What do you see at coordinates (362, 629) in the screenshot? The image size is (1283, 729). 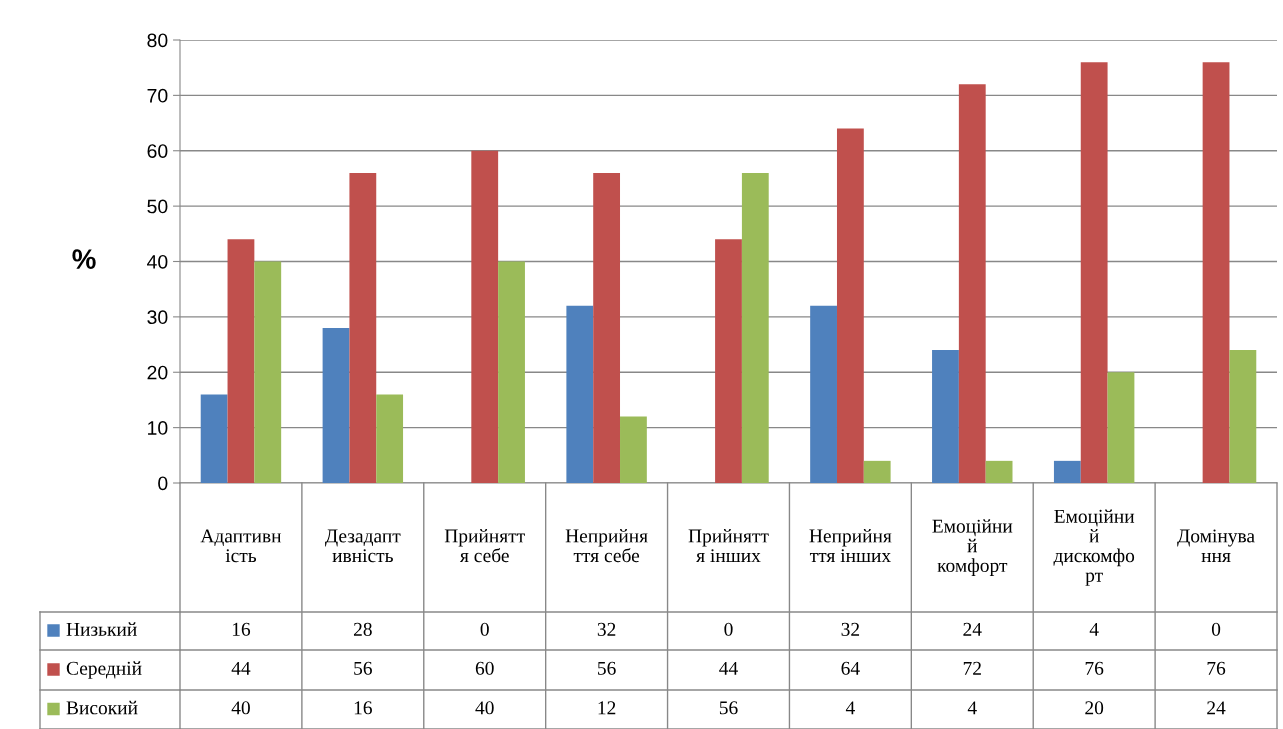 I see `data-label: 28` at bounding box center [362, 629].